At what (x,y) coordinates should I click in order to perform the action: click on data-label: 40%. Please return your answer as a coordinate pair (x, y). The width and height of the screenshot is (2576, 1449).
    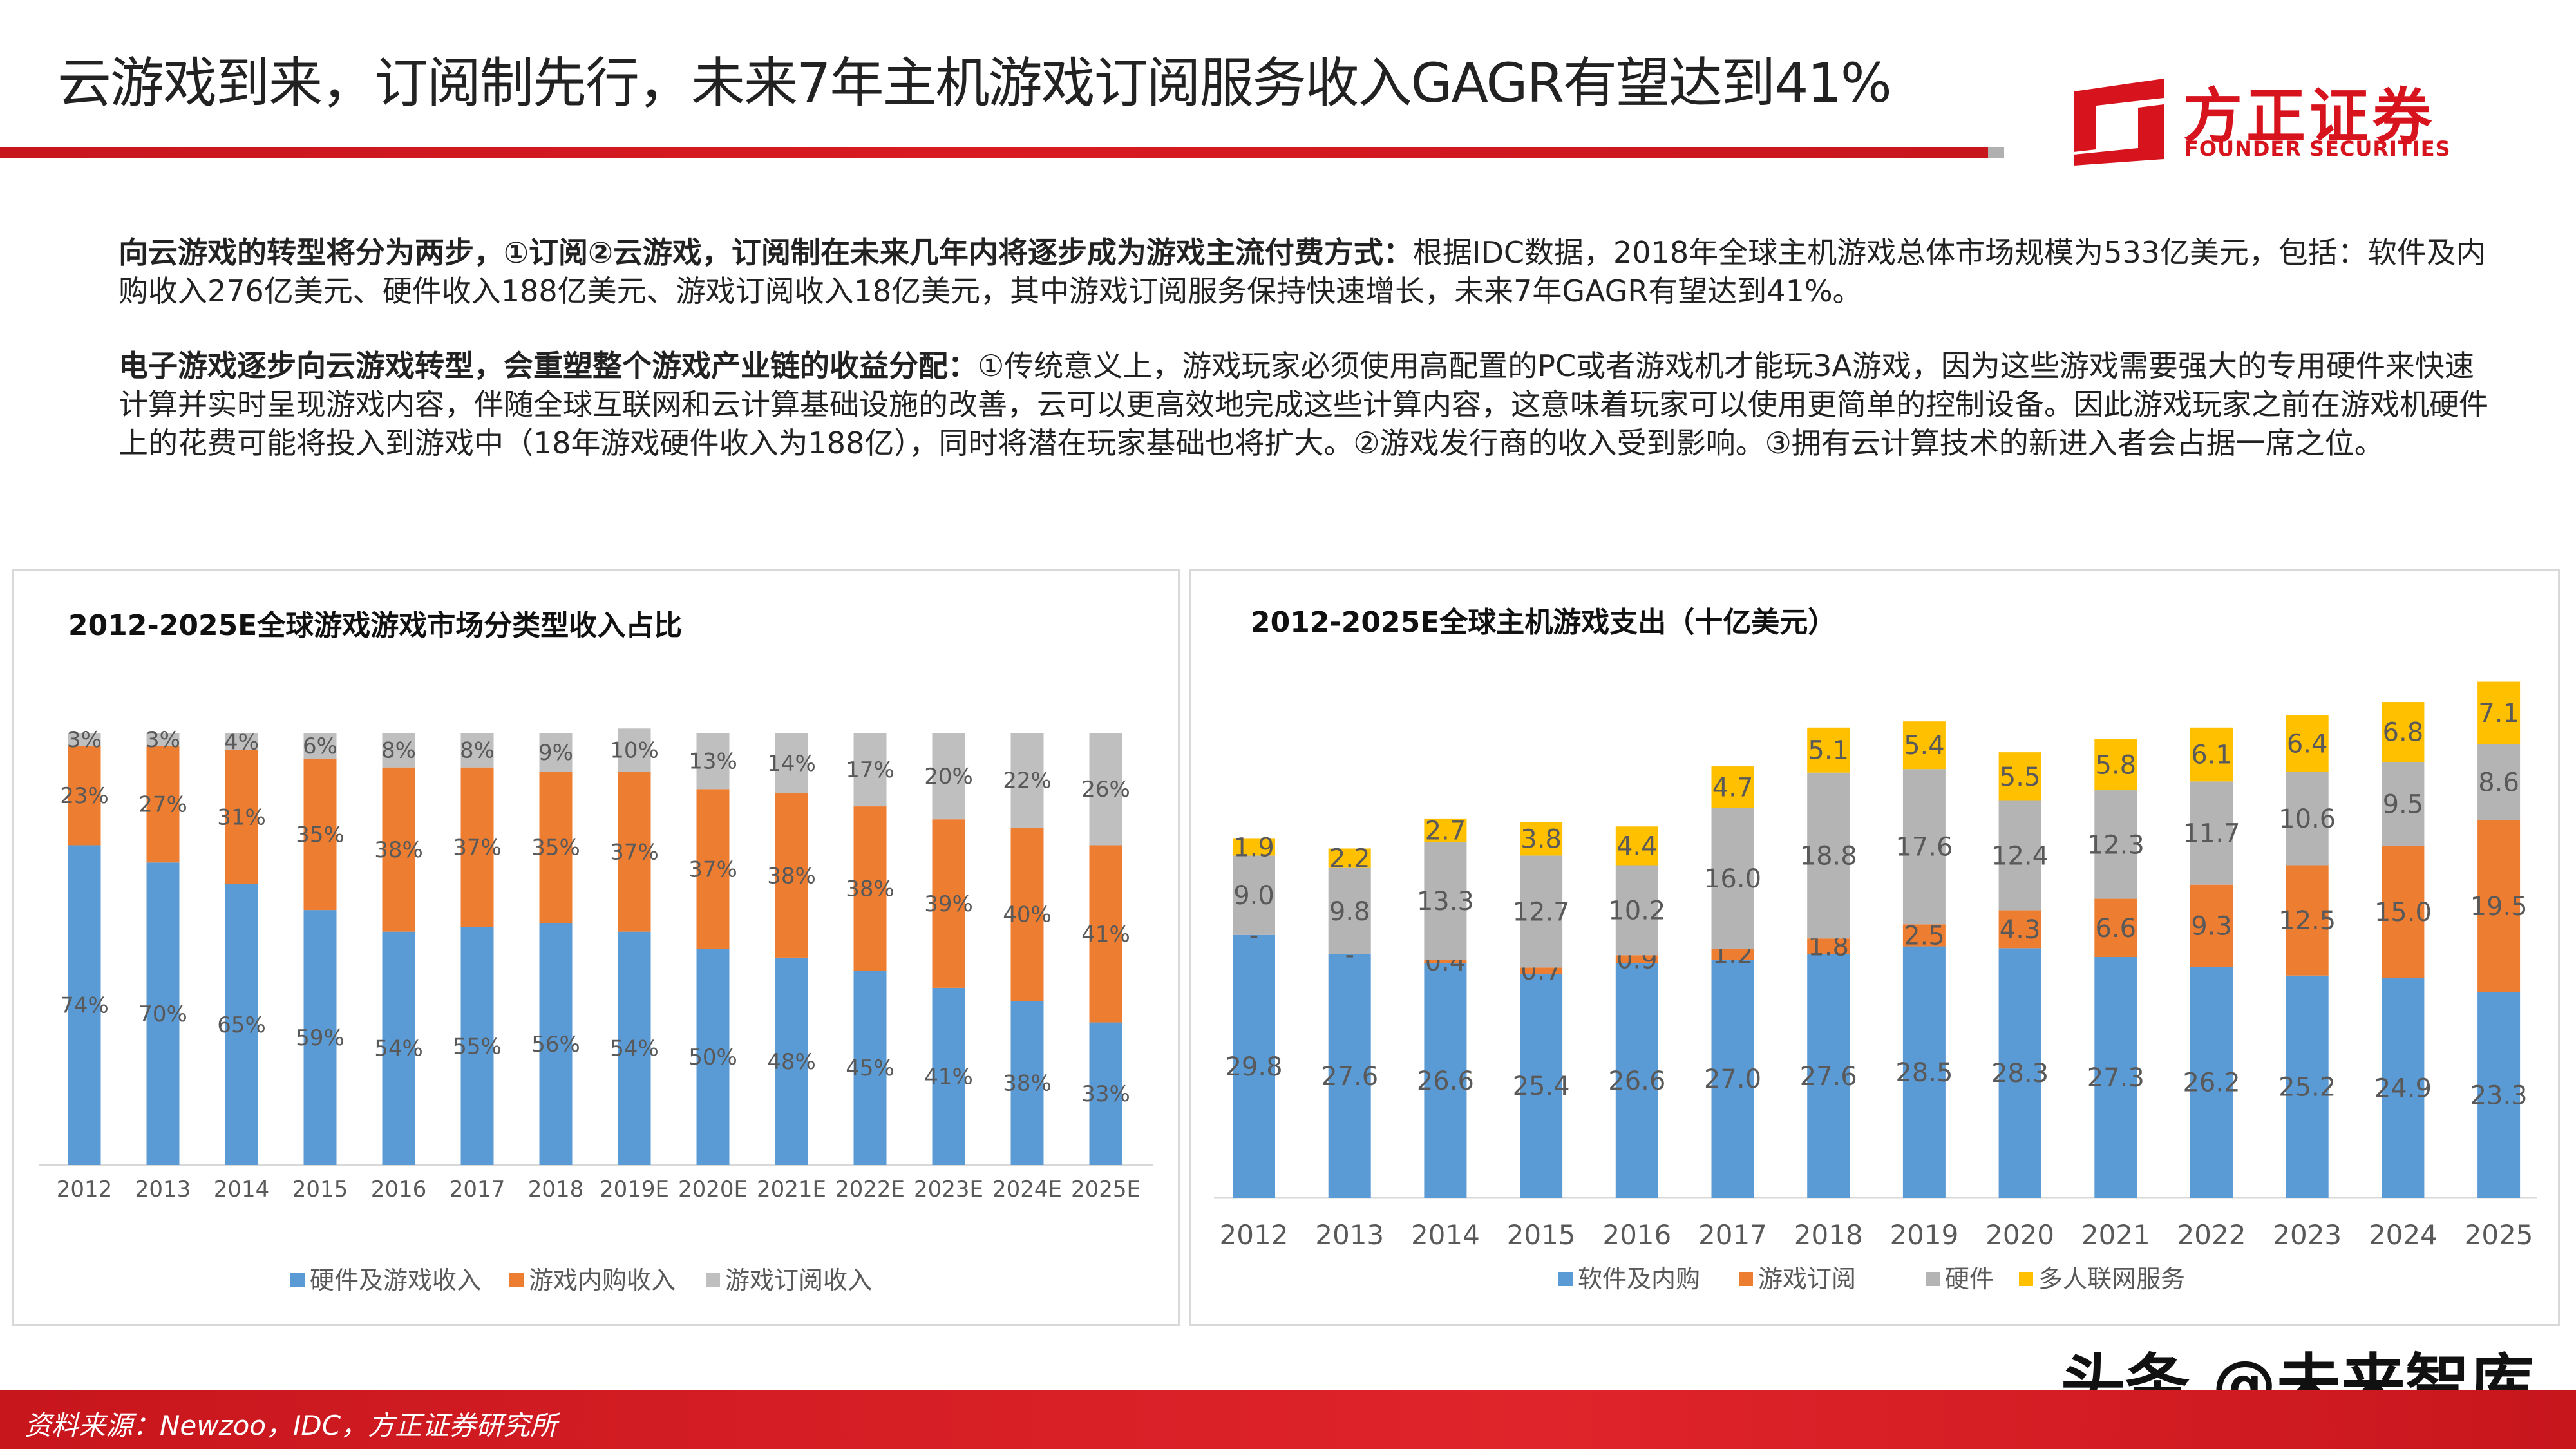
    Looking at the image, I should click on (1027, 915).